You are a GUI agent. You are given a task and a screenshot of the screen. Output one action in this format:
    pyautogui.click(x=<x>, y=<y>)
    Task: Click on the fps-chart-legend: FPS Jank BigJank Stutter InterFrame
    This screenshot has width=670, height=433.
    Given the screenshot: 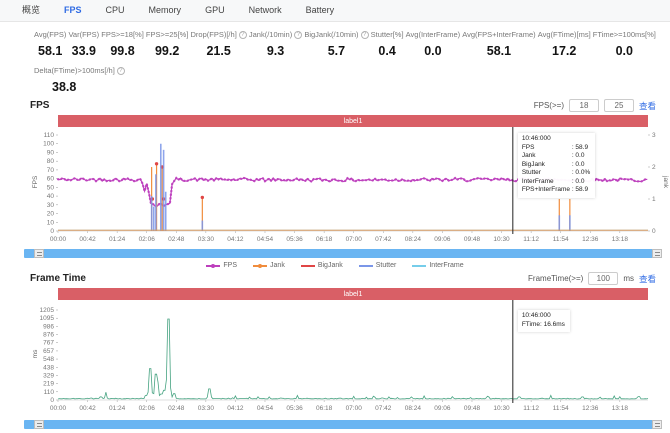 What is the action you would take?
    pyautogui.click(x=335, y=265)
    